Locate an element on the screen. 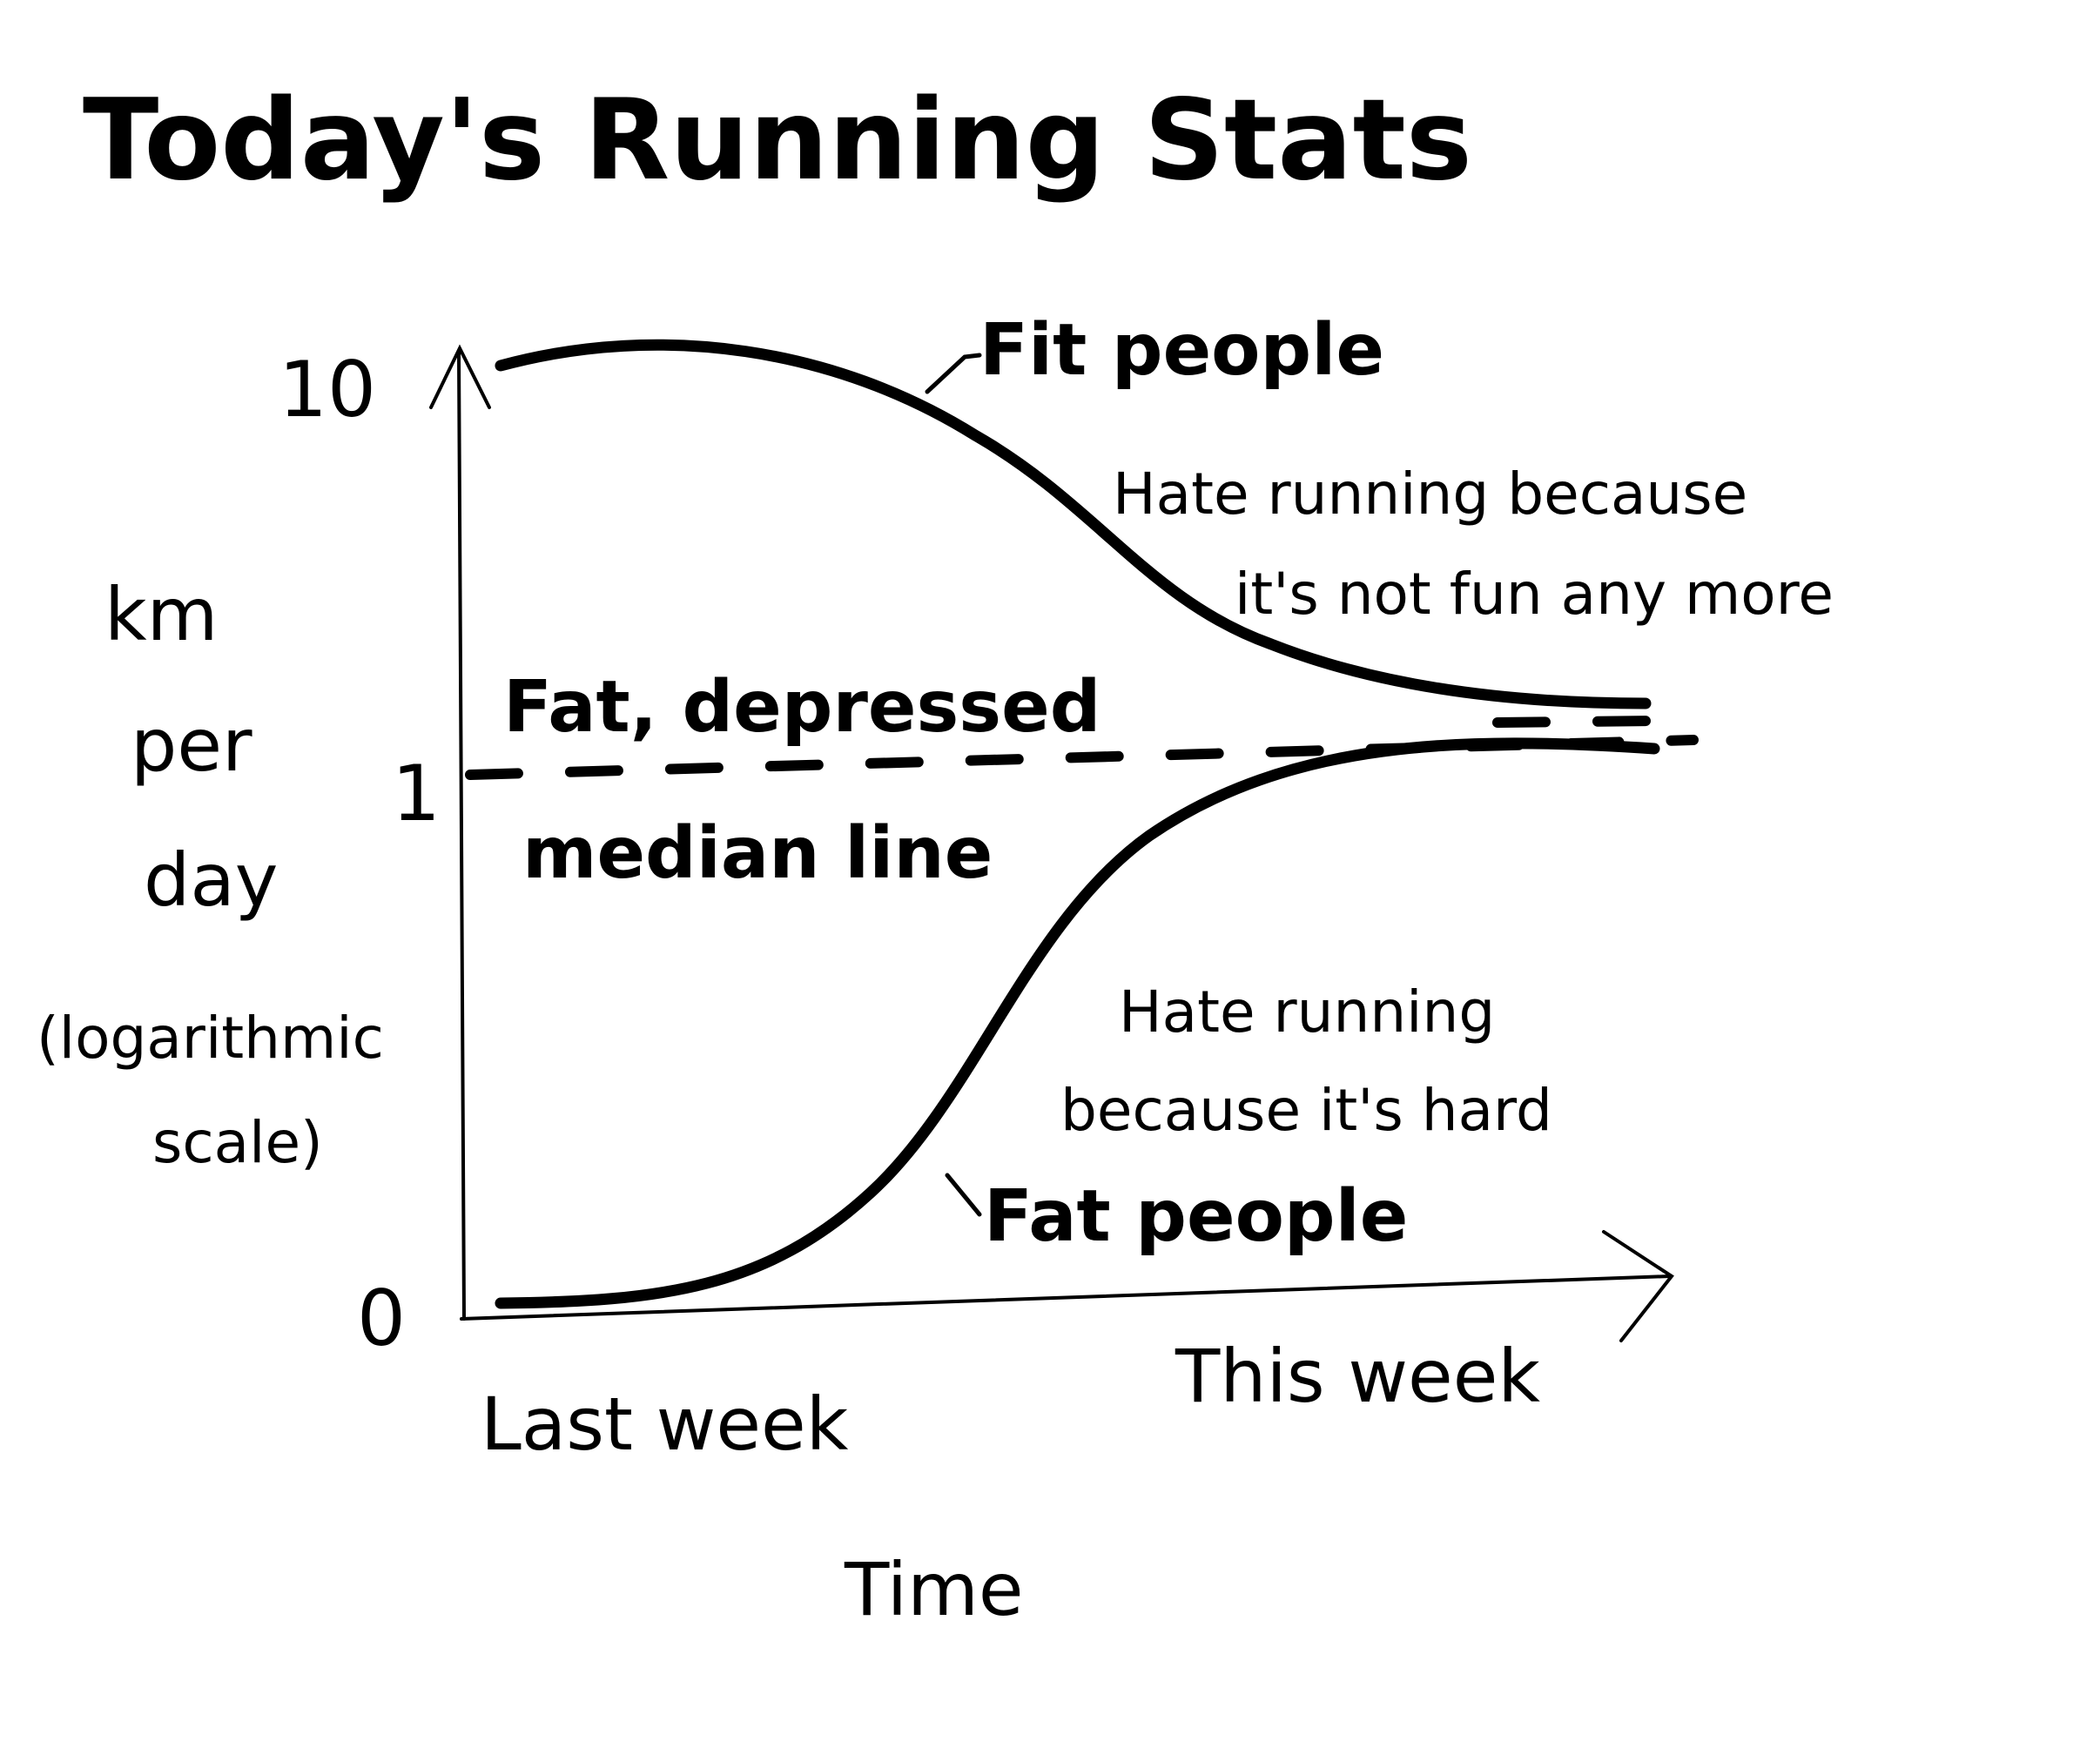  fat-people-note: Hate running because it's hard is located at coordinates (1306, 1061).